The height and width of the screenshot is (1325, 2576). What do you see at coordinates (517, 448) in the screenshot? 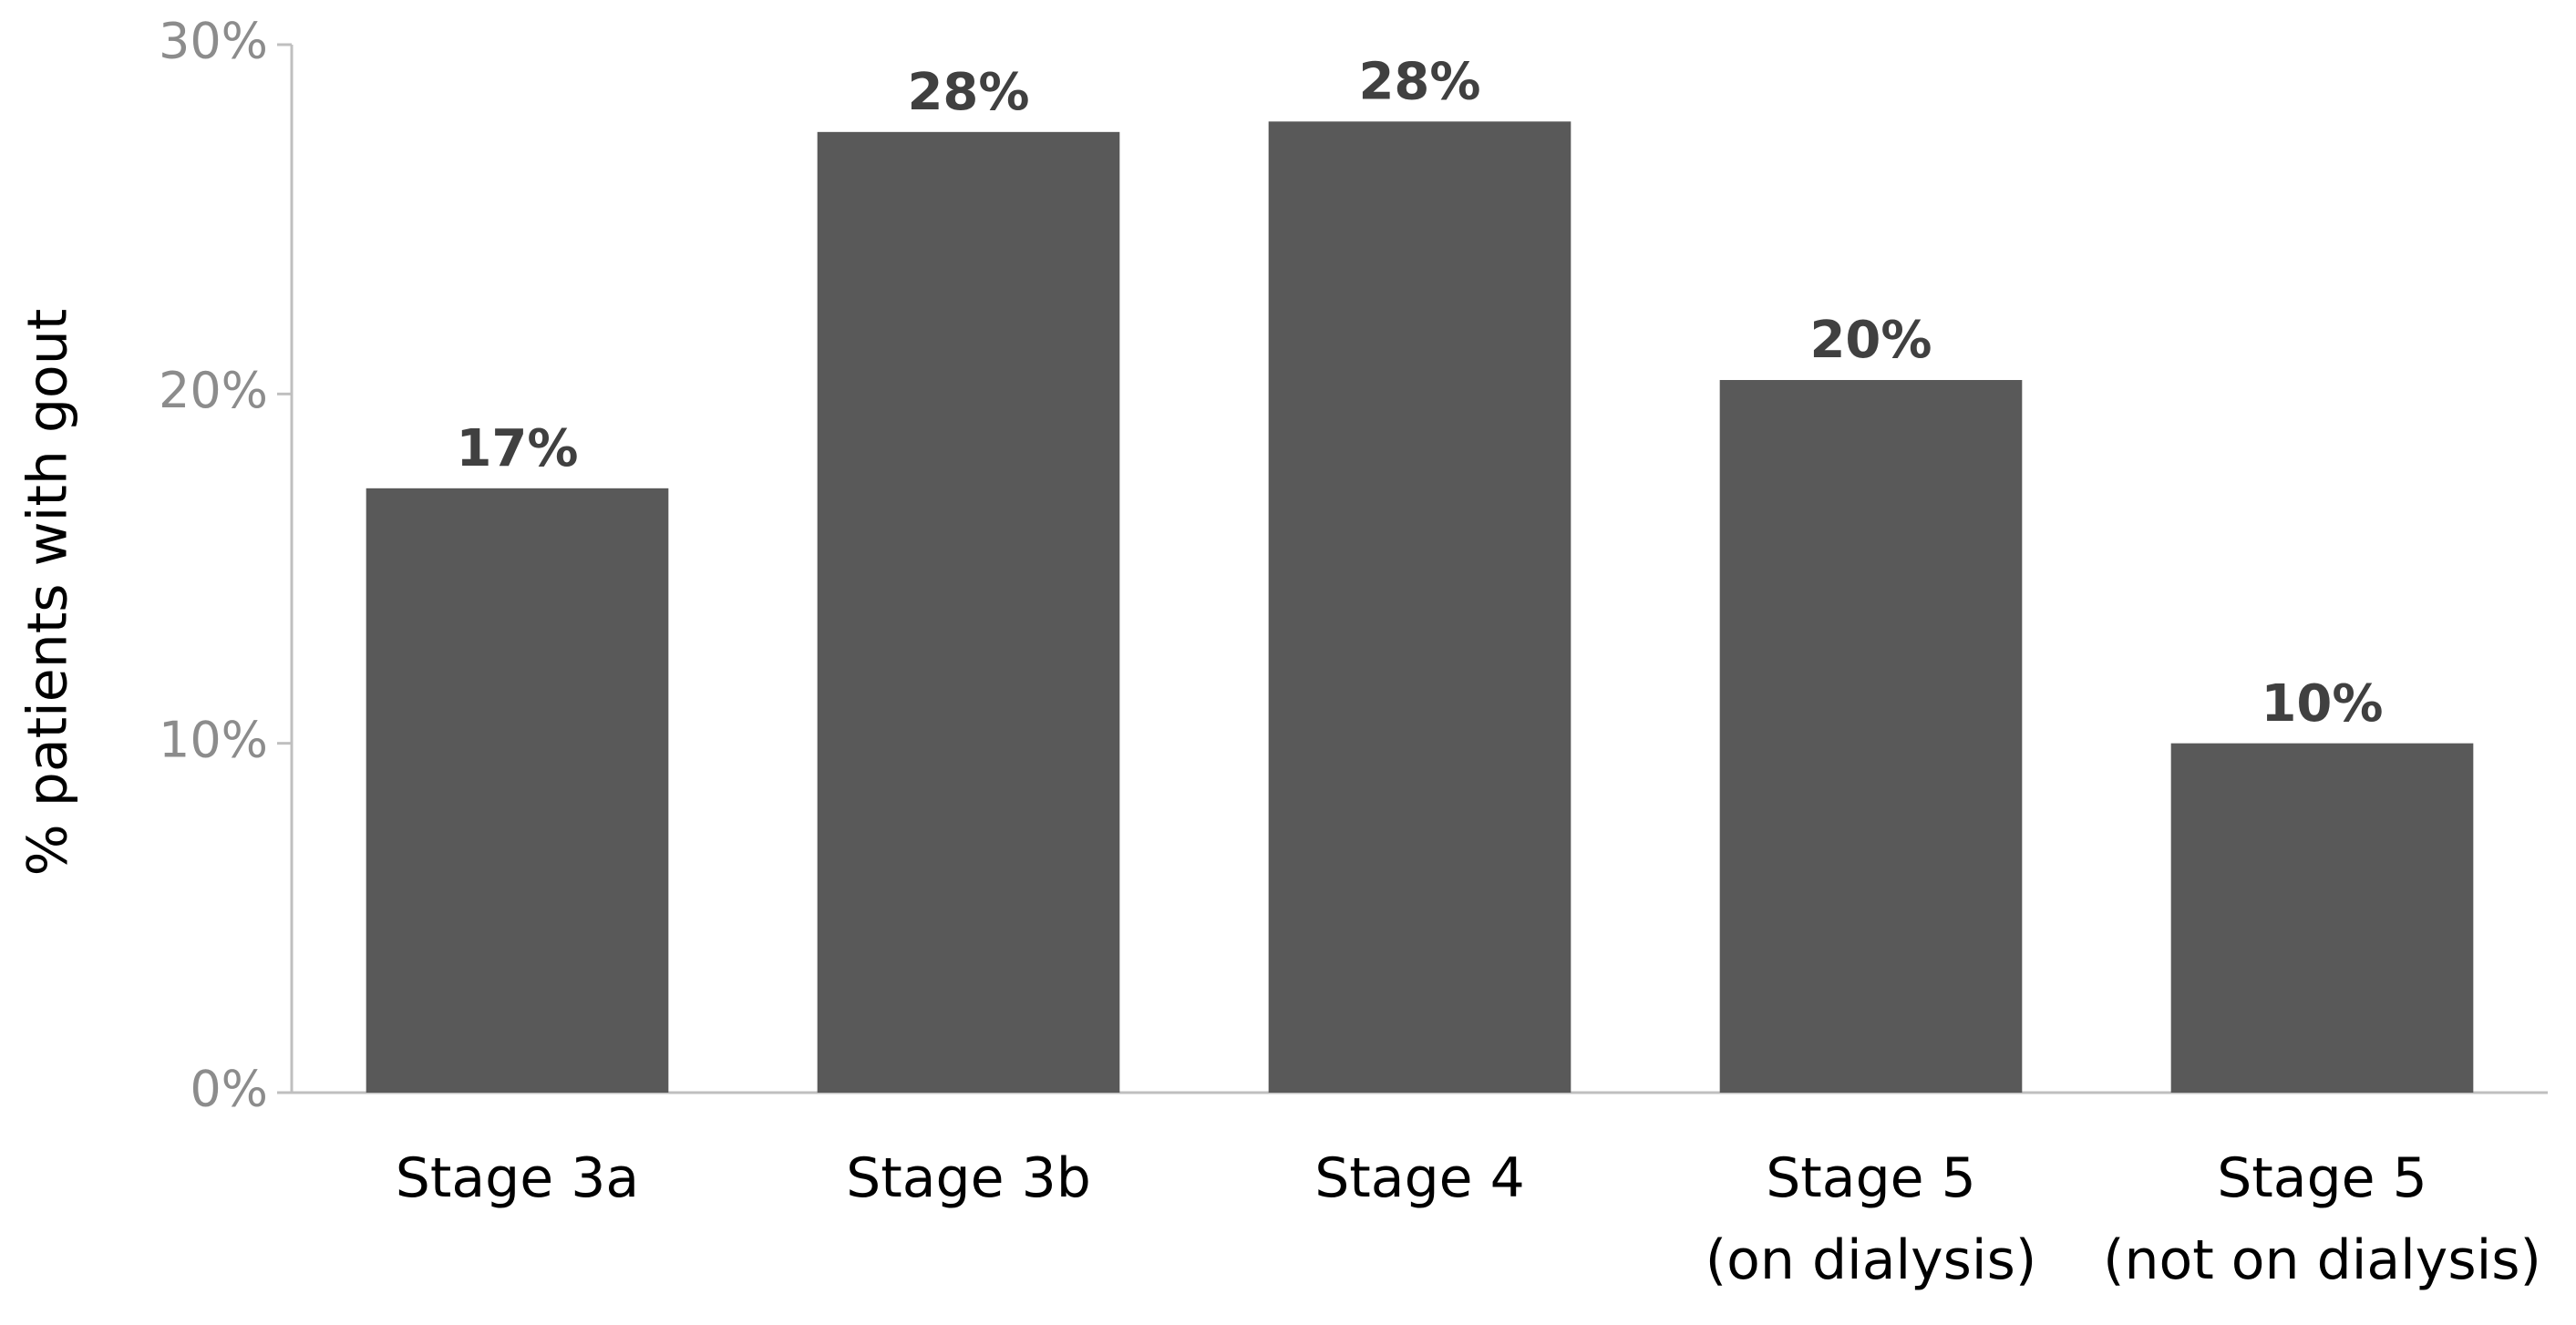
I see `data-label: 17%` at bounding box center [517, 448].